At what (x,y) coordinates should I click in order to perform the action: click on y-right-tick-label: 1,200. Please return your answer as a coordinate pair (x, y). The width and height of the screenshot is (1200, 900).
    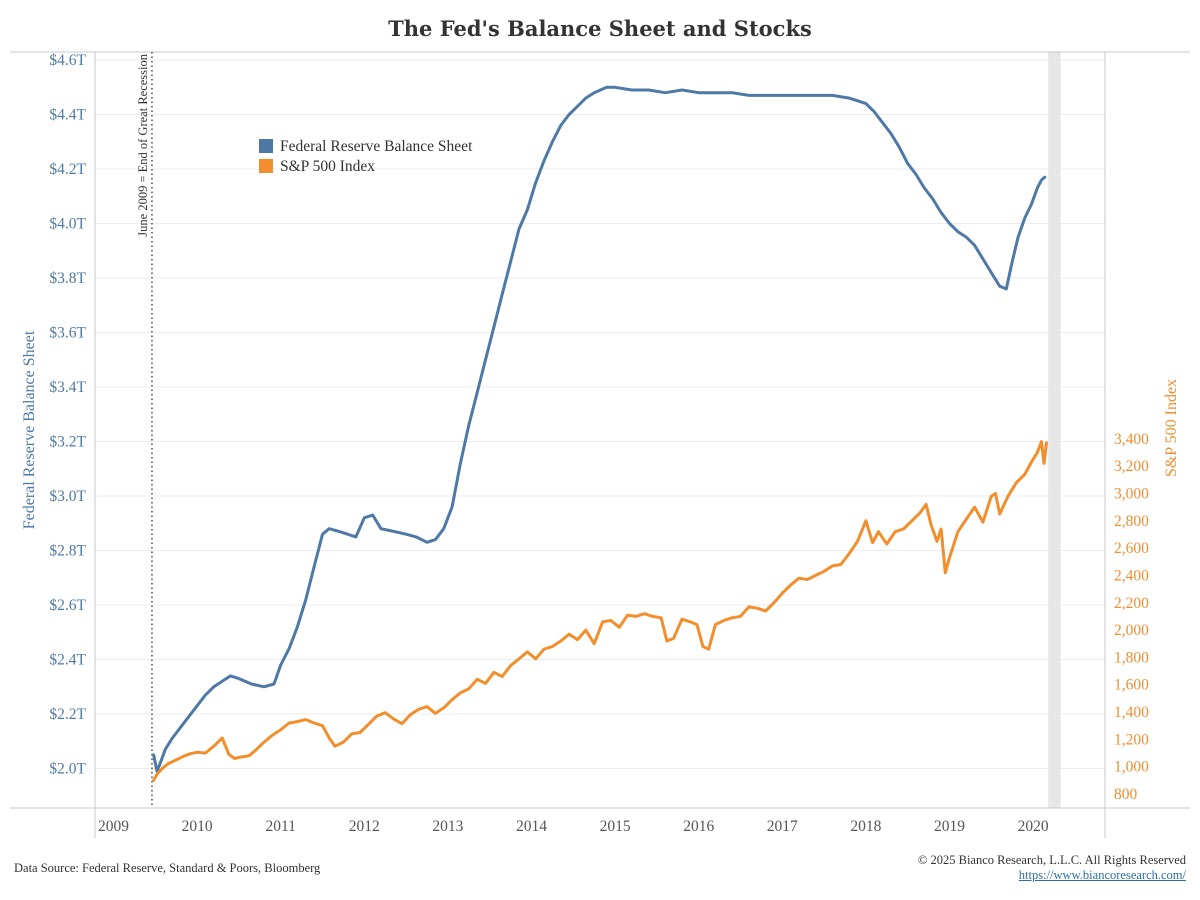
    Looking at the image, I should click on (1131, 739).